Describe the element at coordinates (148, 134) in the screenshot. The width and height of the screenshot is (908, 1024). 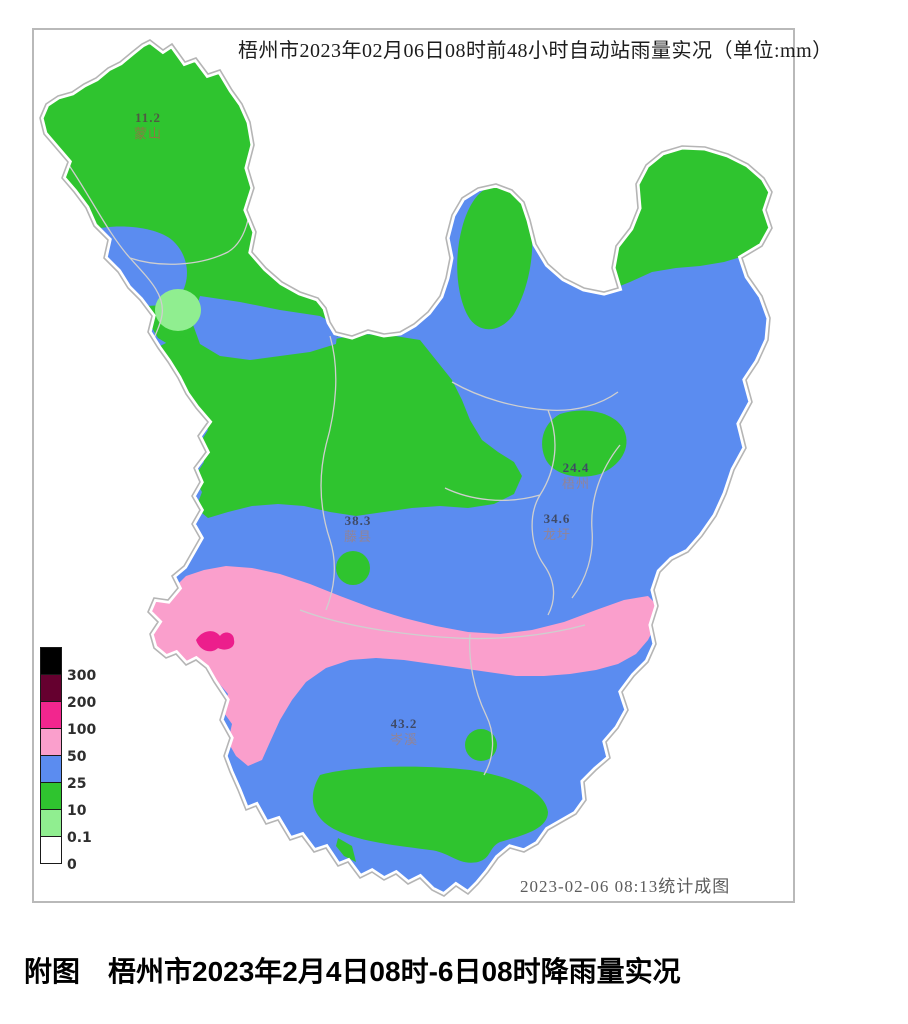
I see `station-name: 蒙山` at that location.